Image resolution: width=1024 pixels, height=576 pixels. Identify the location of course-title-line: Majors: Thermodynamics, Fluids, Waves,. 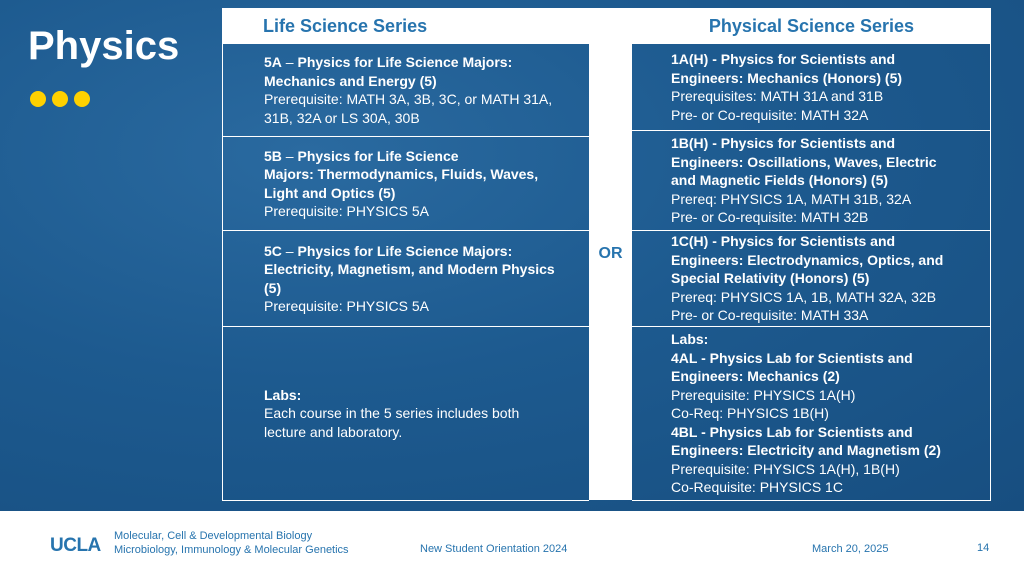
(401, 174).